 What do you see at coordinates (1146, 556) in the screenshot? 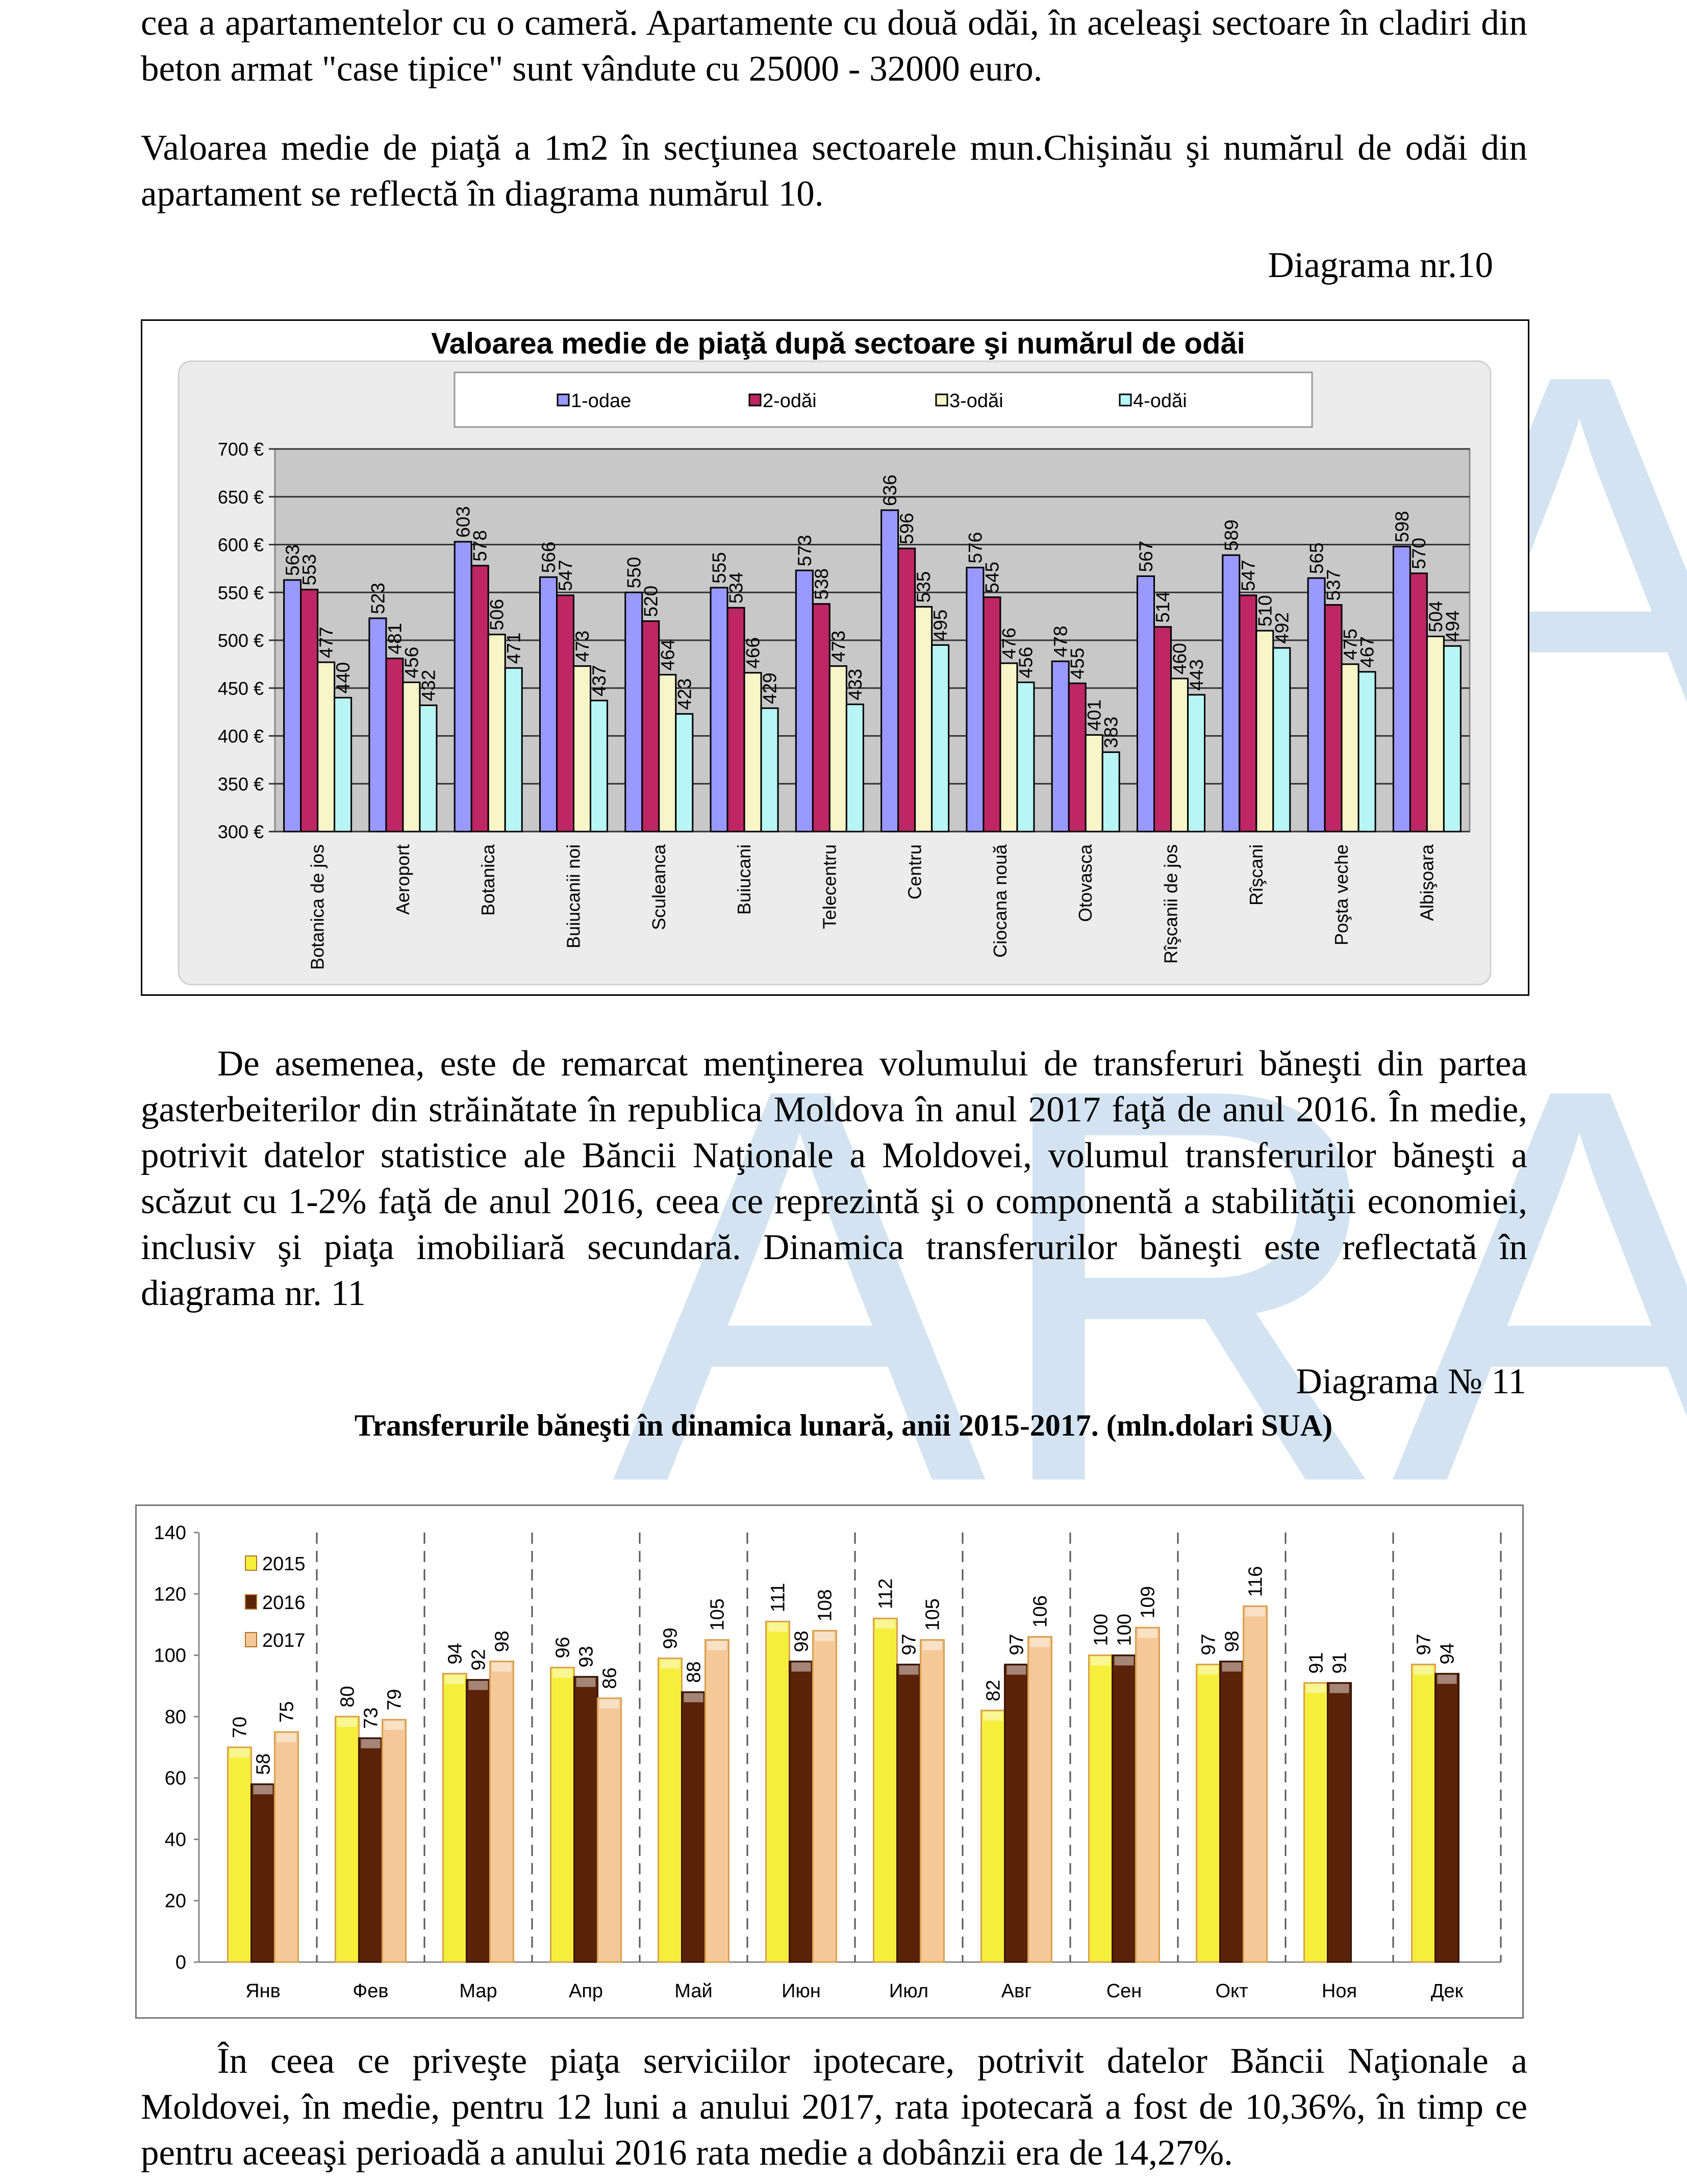
I see `data-label: 567` at bounding box center [1146, 556].